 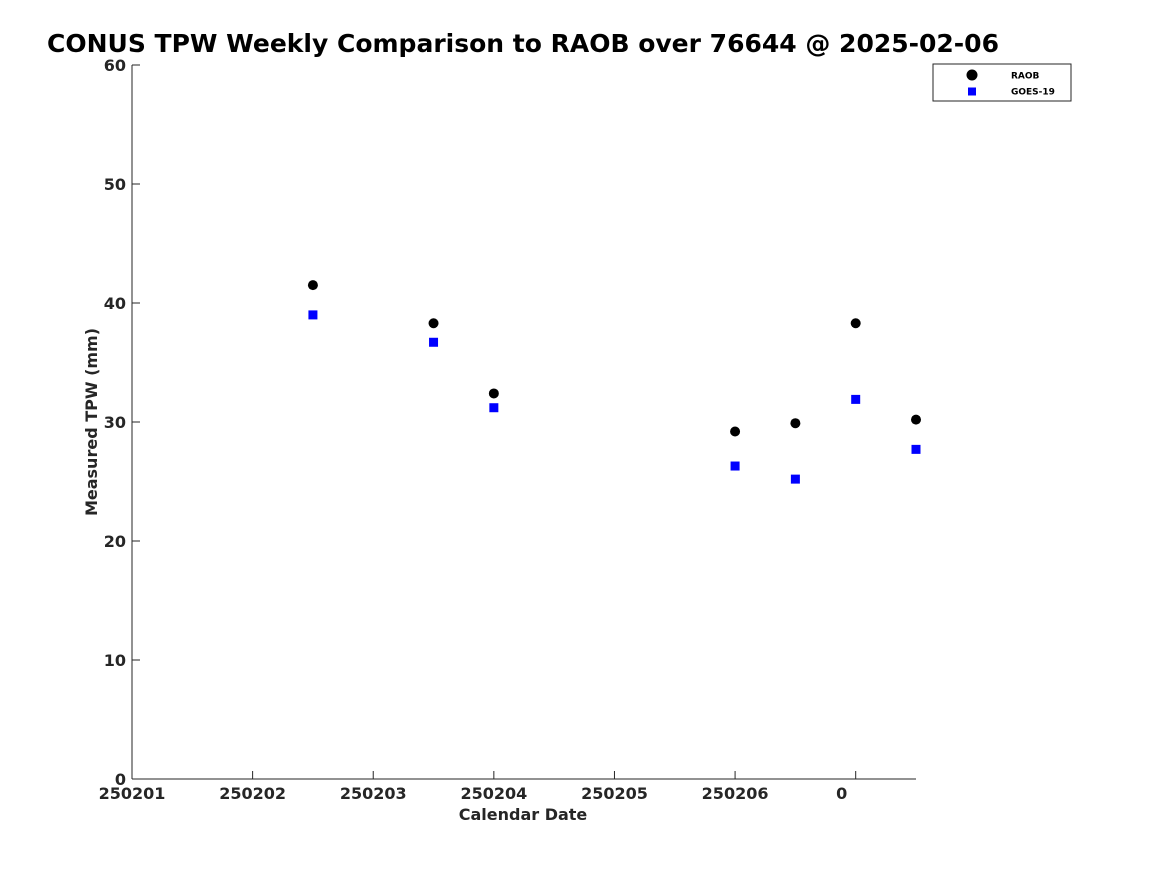 What do you see at coordinates (614, 358) in the screenshot?
I see `series-raob` at bounding box center [614, 358].